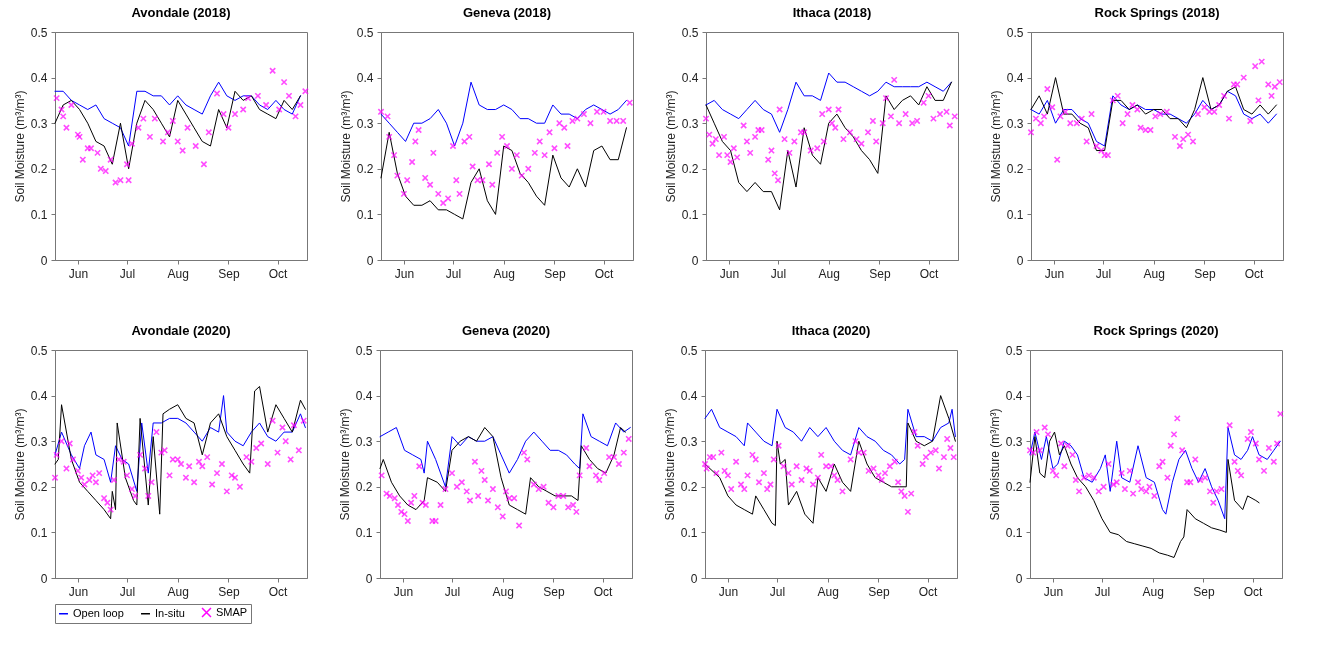  What do you see at coordinates (181, 330) in the screenshot?
I see `chart-title: Avondale (2020)` at bounding box center [181, 330].